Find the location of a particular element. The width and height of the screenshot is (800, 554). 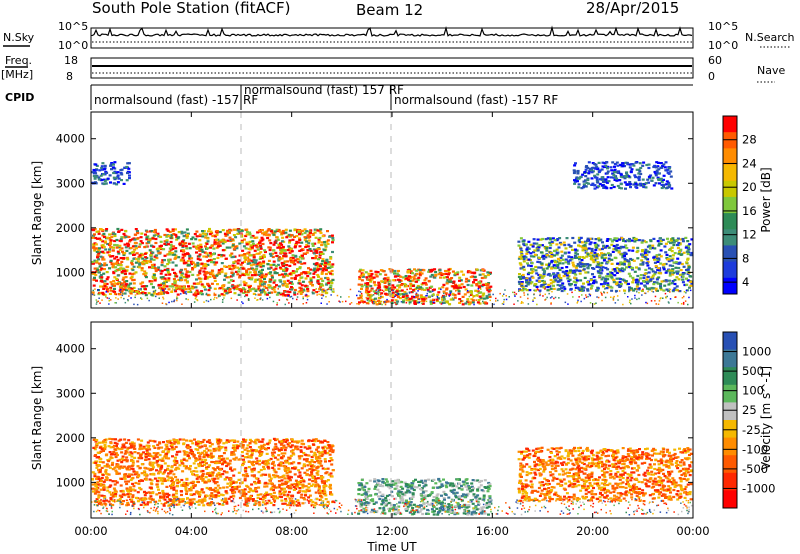

noise-panel-frame is located at coordinates (392, 38).